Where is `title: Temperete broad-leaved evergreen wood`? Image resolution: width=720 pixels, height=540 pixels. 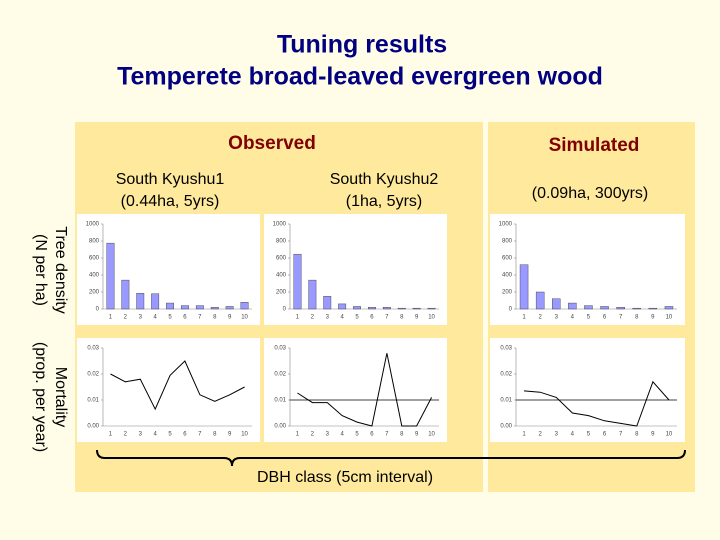 title: Temperete broad-leaved evergreen wood is located at coordinates (360, 77).